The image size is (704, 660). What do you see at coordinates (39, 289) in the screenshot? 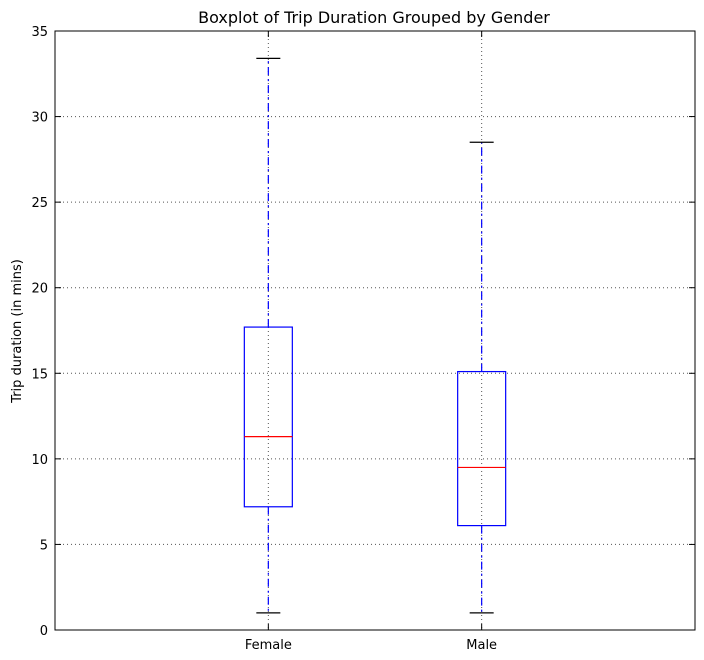
I see `y-tick-label: 20` at bounding box center [39, 289].